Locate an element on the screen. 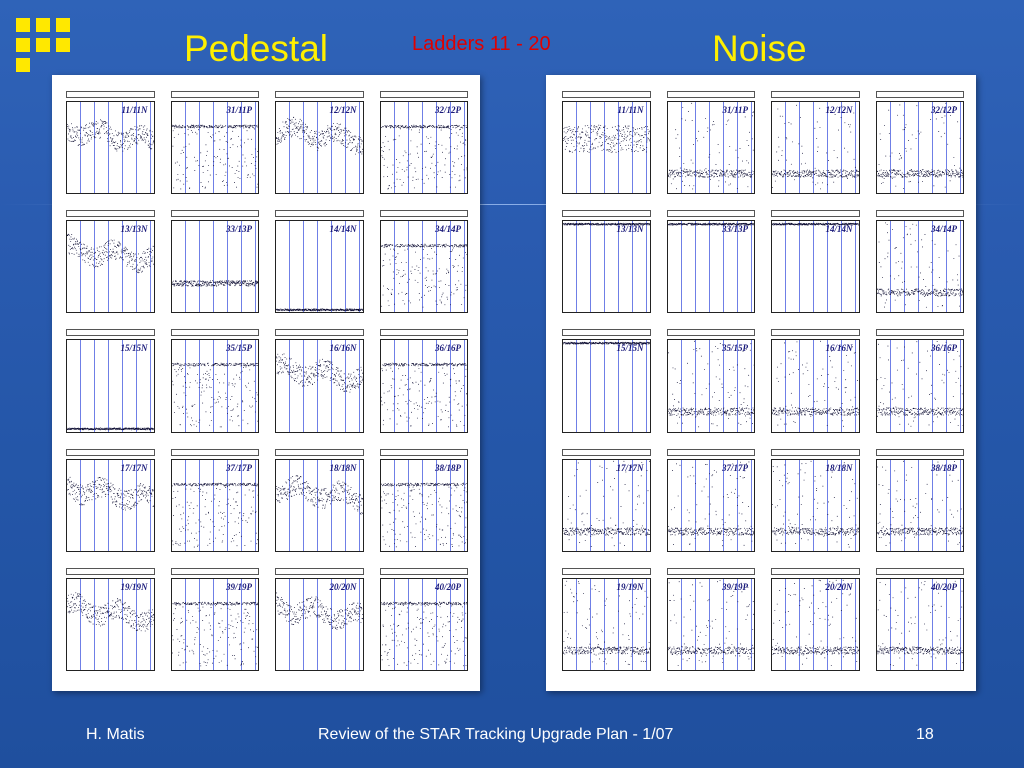 The image size is (1024, 768). pedestal-plot: 31/11P is located at coordinates (213, 144).